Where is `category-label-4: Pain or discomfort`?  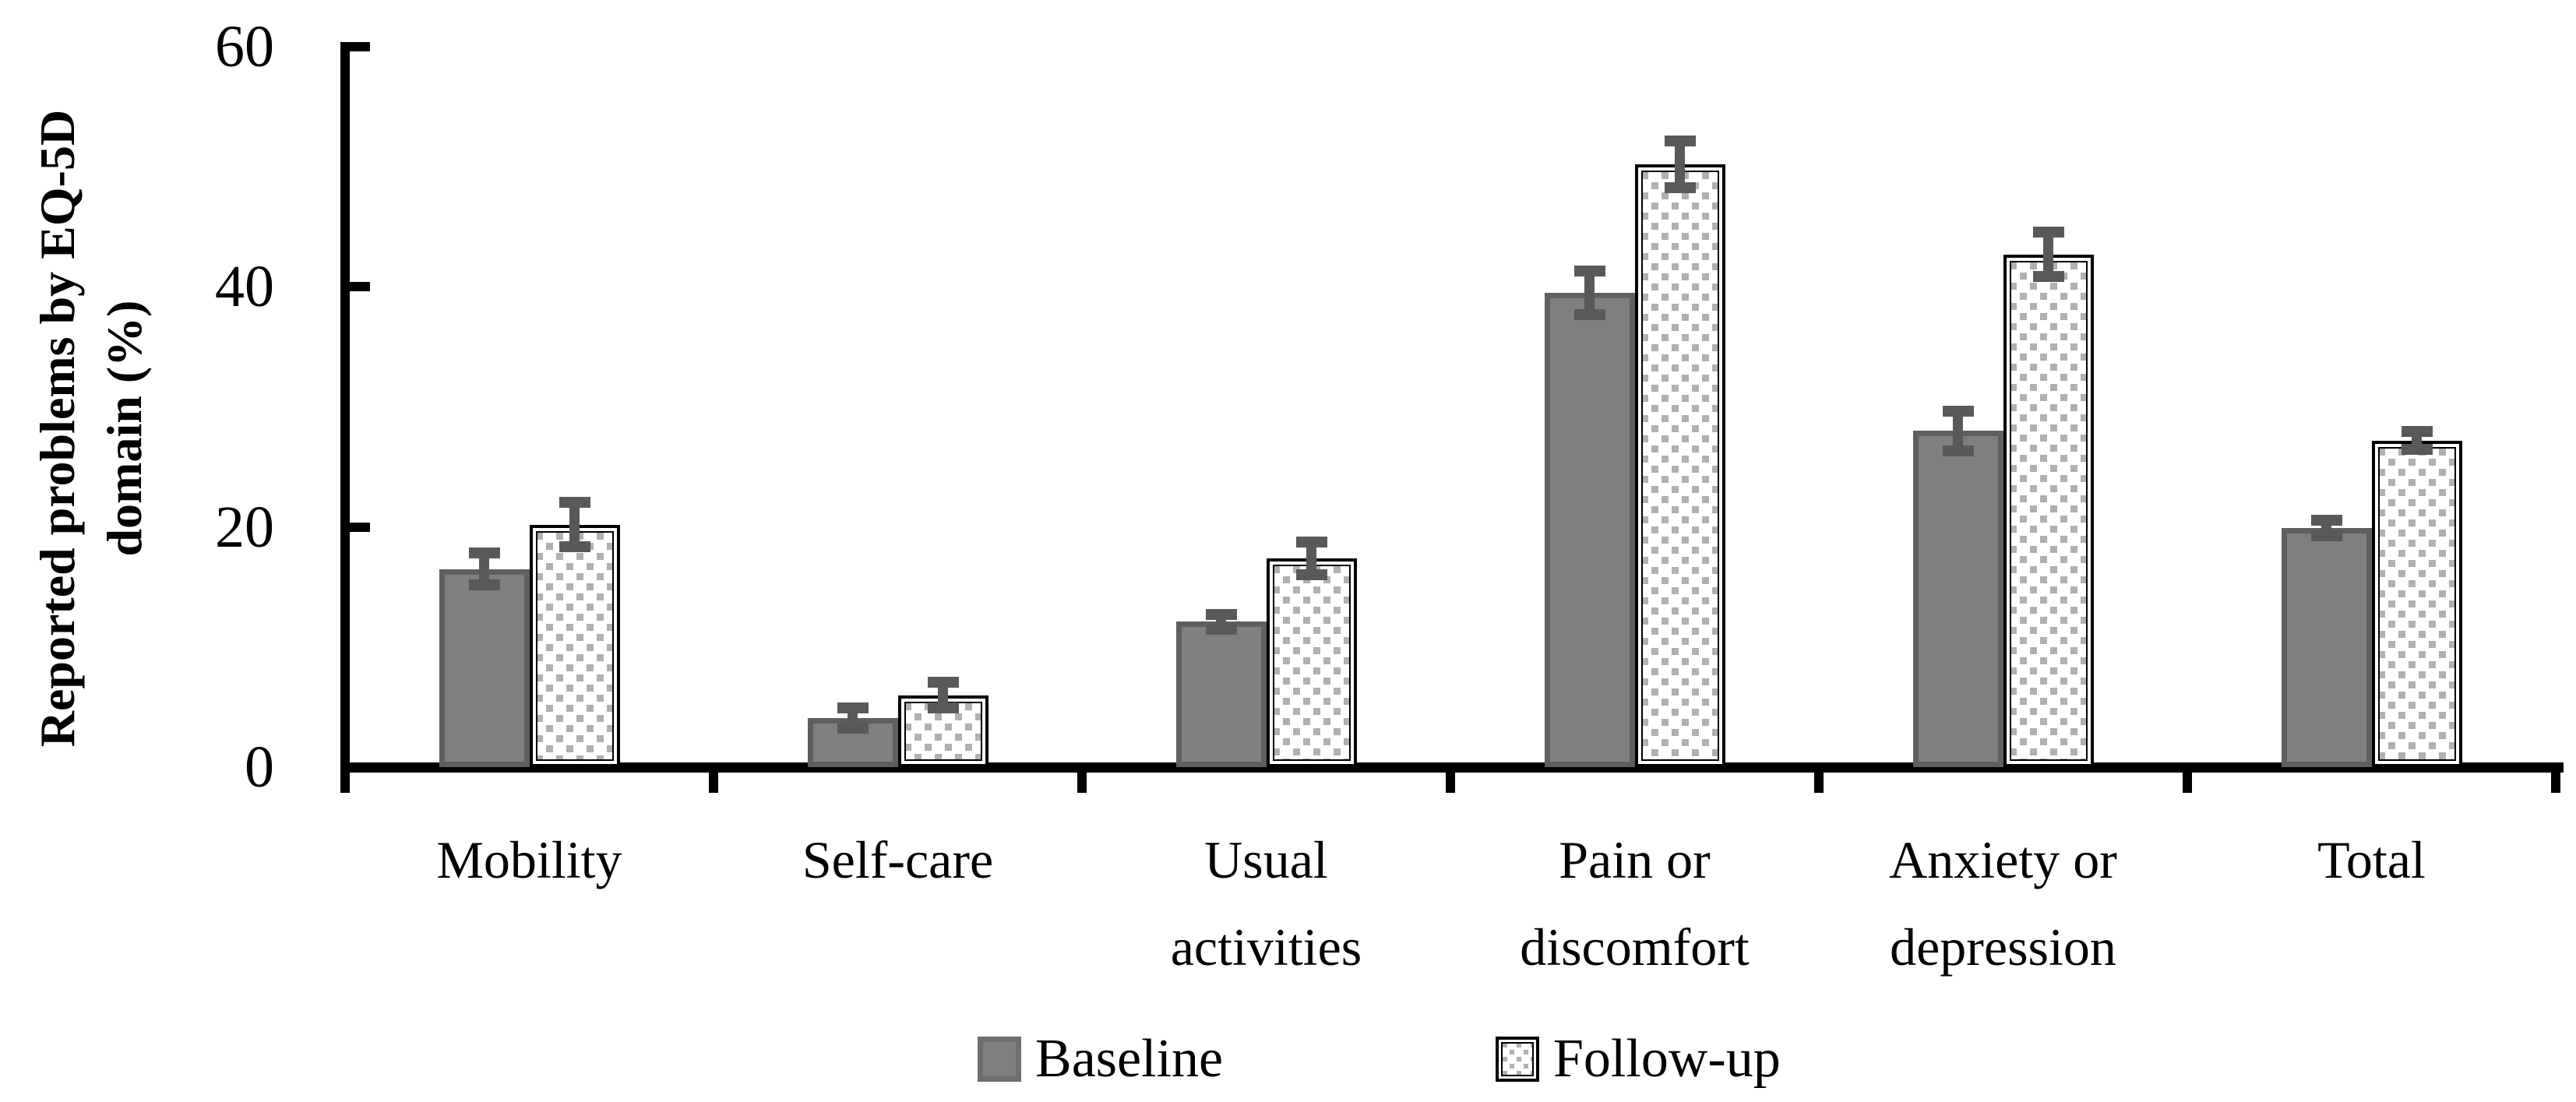
category-label-4: Pain or discomfort is located at coordinates (1635, 904).